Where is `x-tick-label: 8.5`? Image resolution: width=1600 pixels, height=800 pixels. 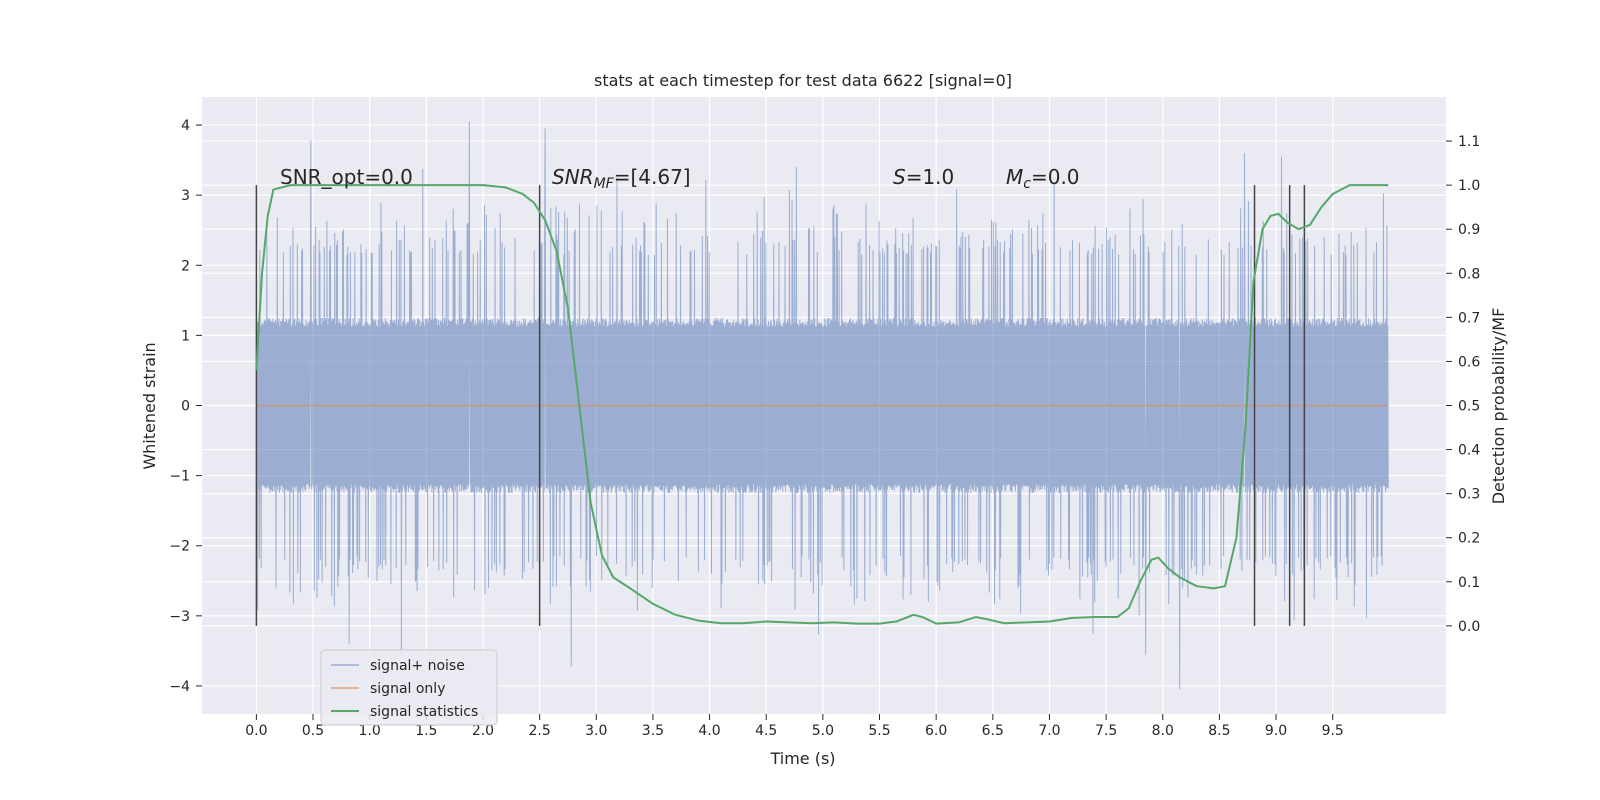
x-tick-label: 8.5 is located at coordinates (1219, 731).